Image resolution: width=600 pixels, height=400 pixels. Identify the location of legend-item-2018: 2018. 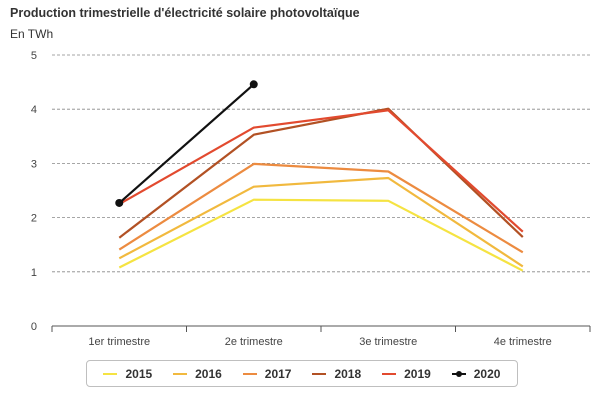
(336, 374).